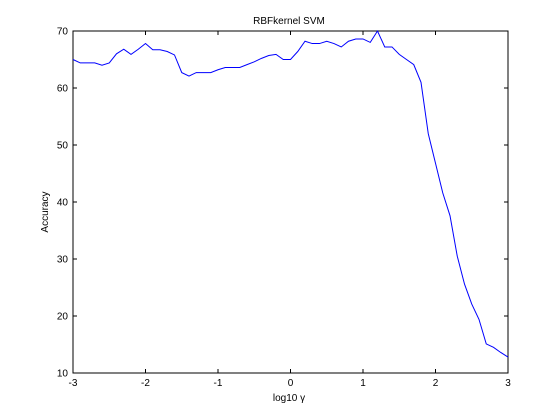 The width and height of the screenshot is (560, 419). What do you see at coordinates (63, 32) in the screenshot?
I see `y-tick-label: 70` at bounding box center [63, 32].